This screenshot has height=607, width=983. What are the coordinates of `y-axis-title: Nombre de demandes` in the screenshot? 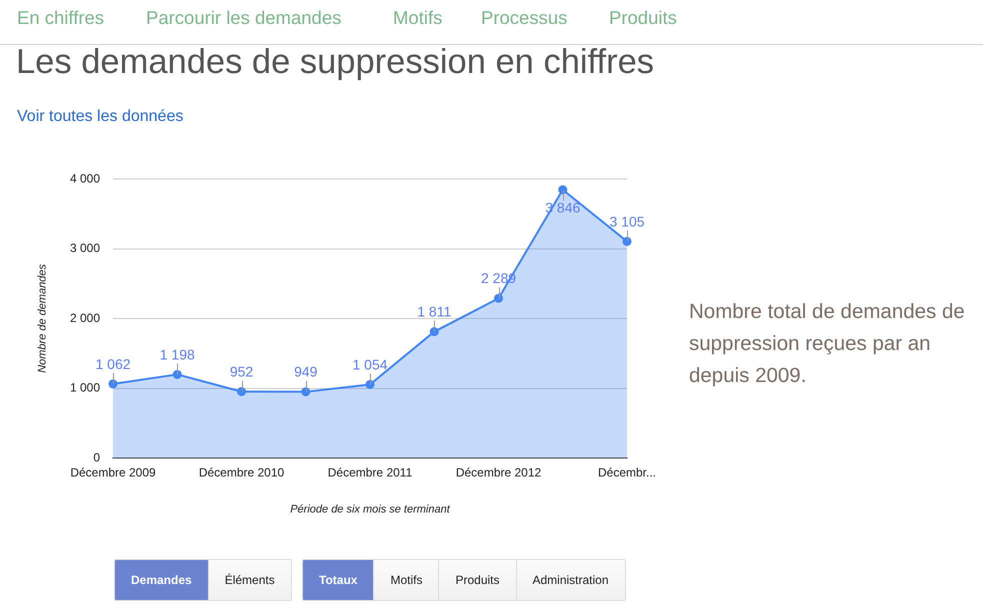 It's located at (42, 318).